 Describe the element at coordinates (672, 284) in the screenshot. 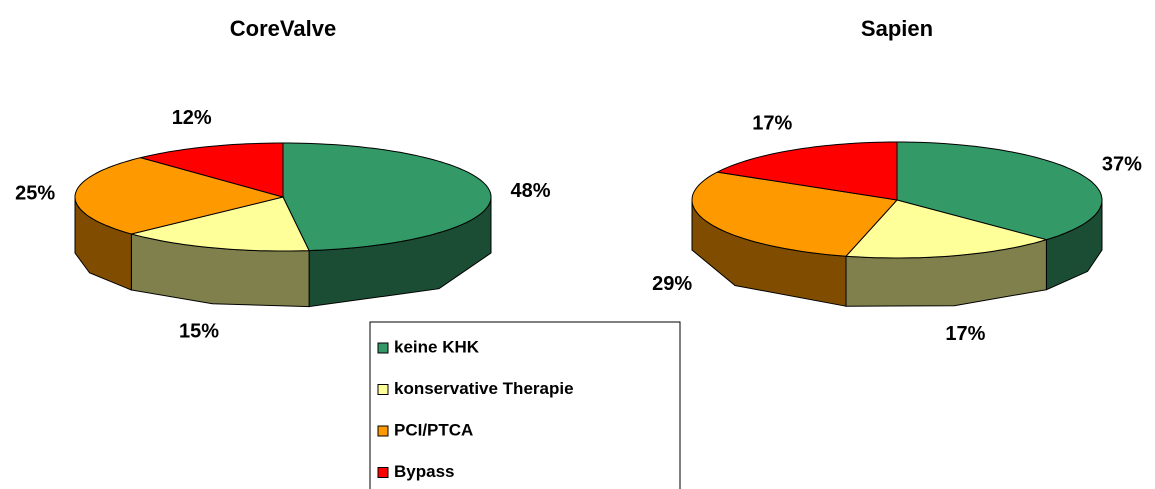

I see `data-label: 29%` at that location.